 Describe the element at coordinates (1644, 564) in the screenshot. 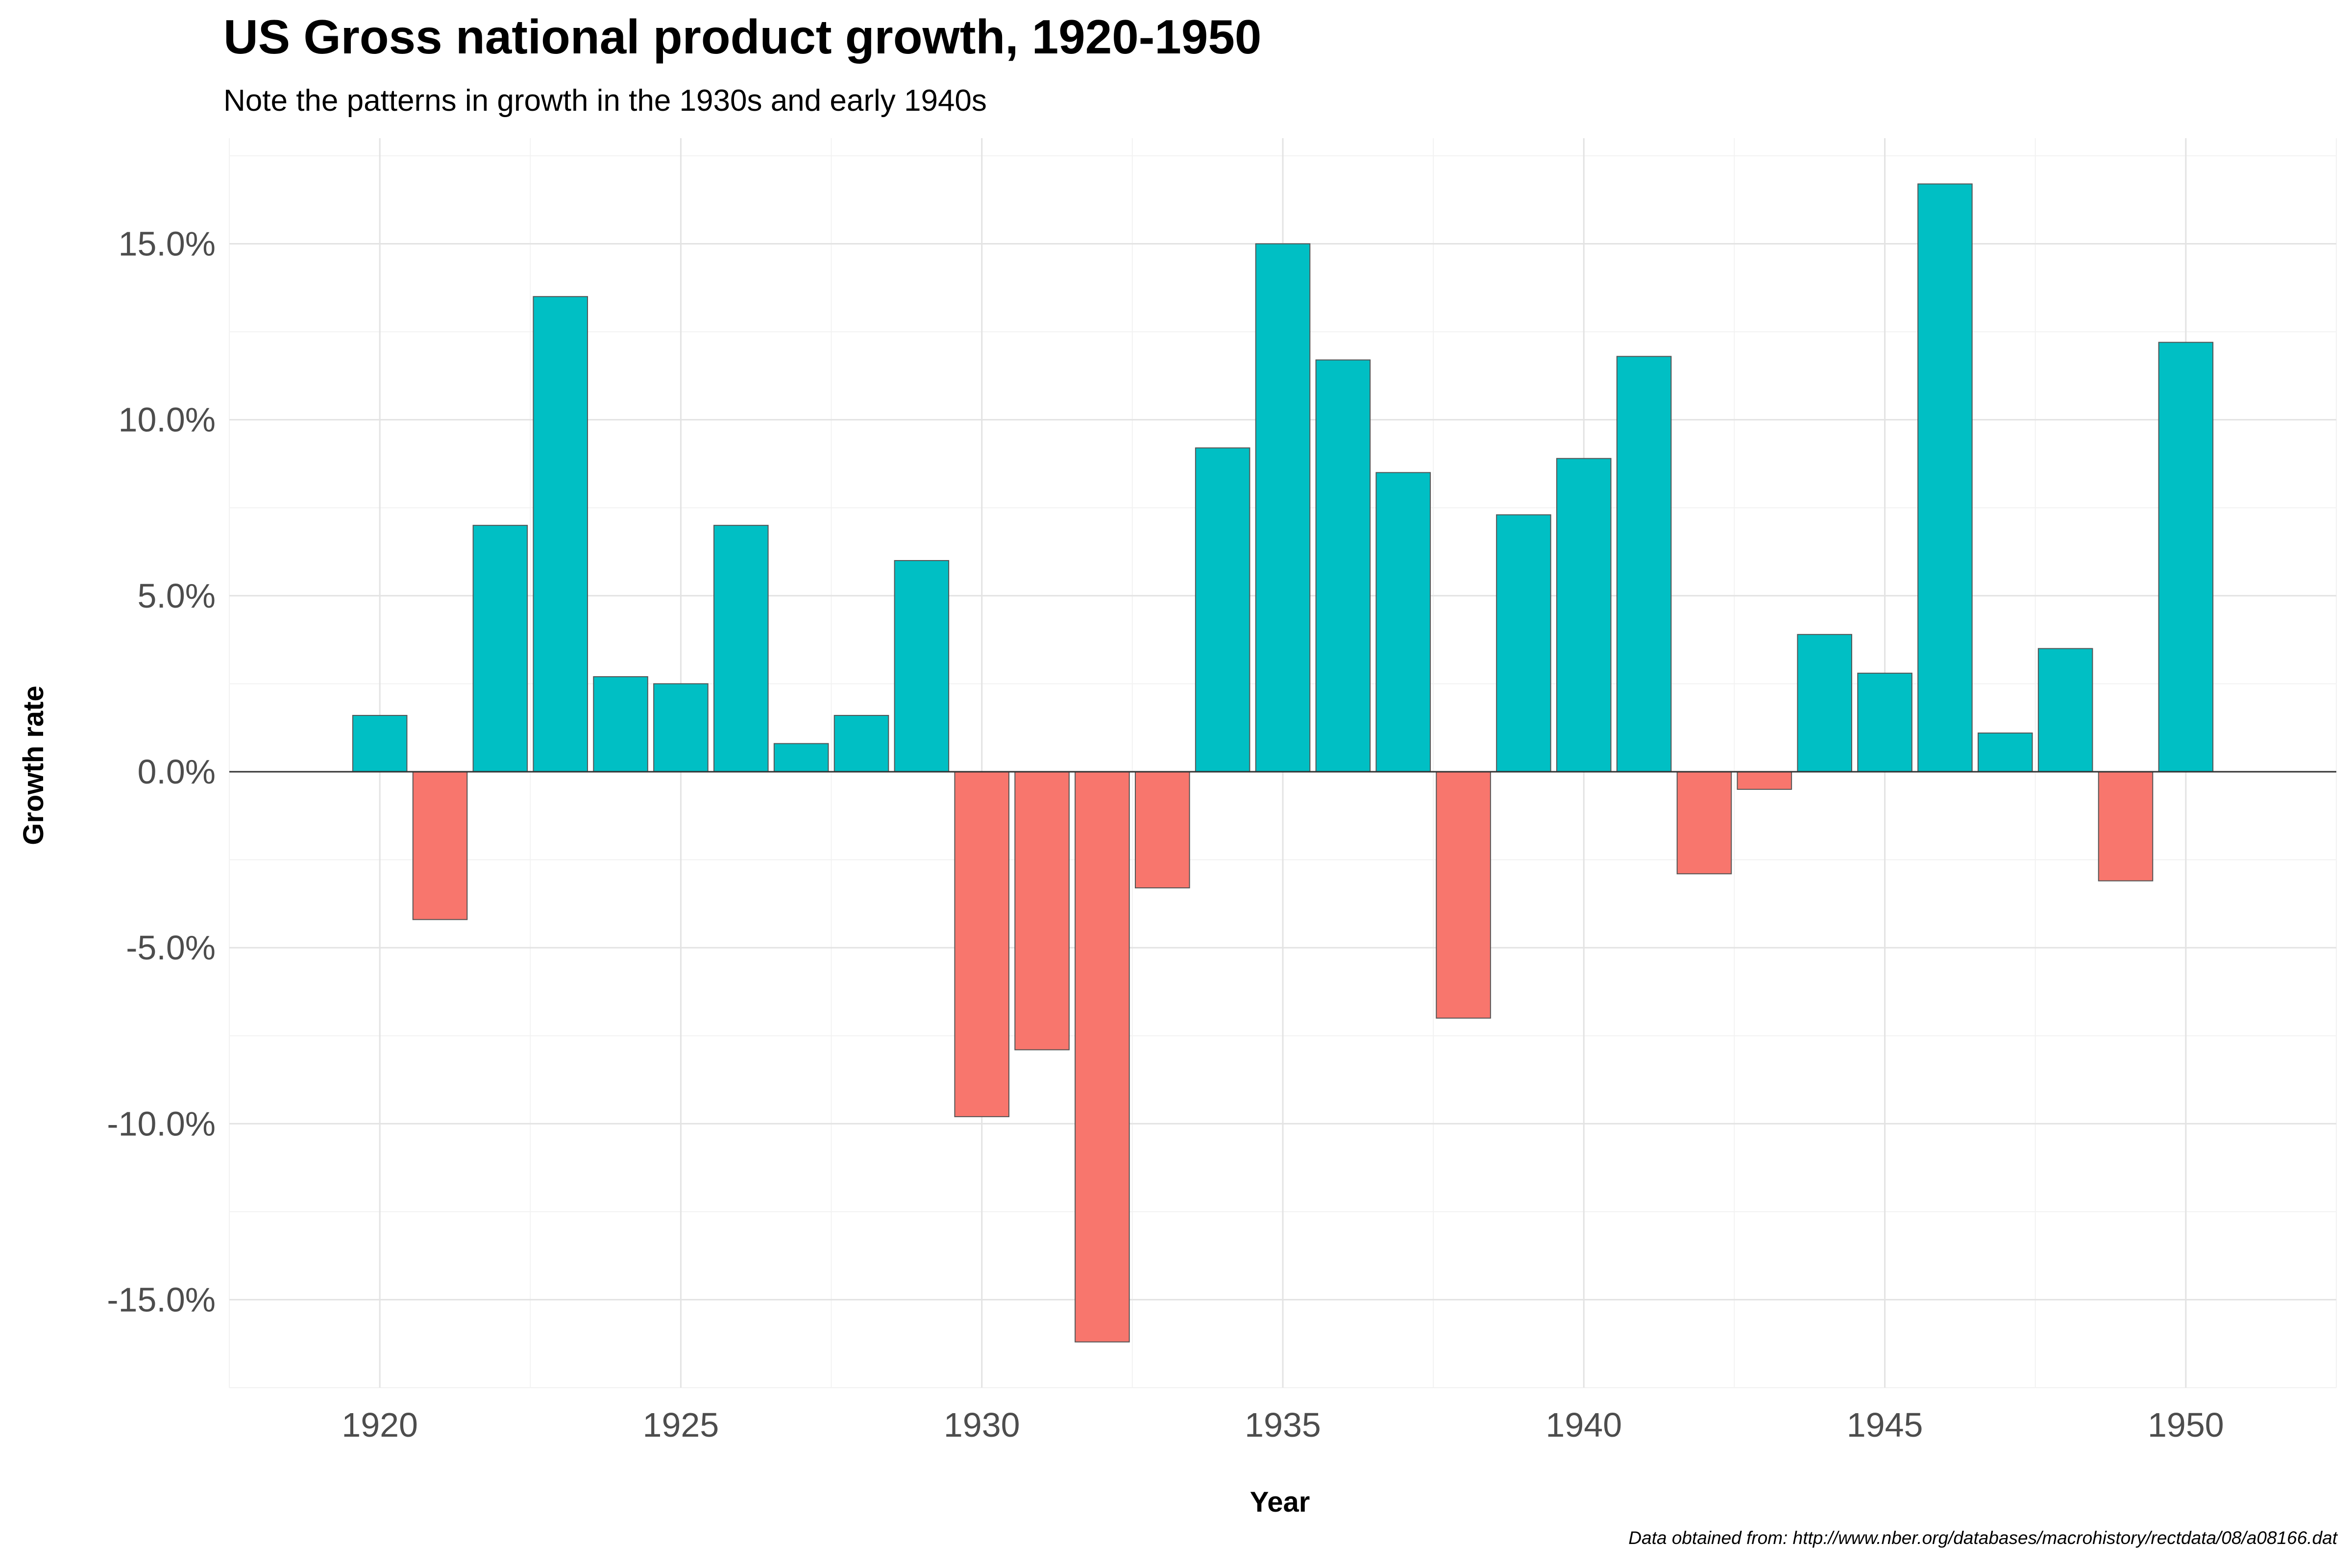

I see `bar-1941` at that location.